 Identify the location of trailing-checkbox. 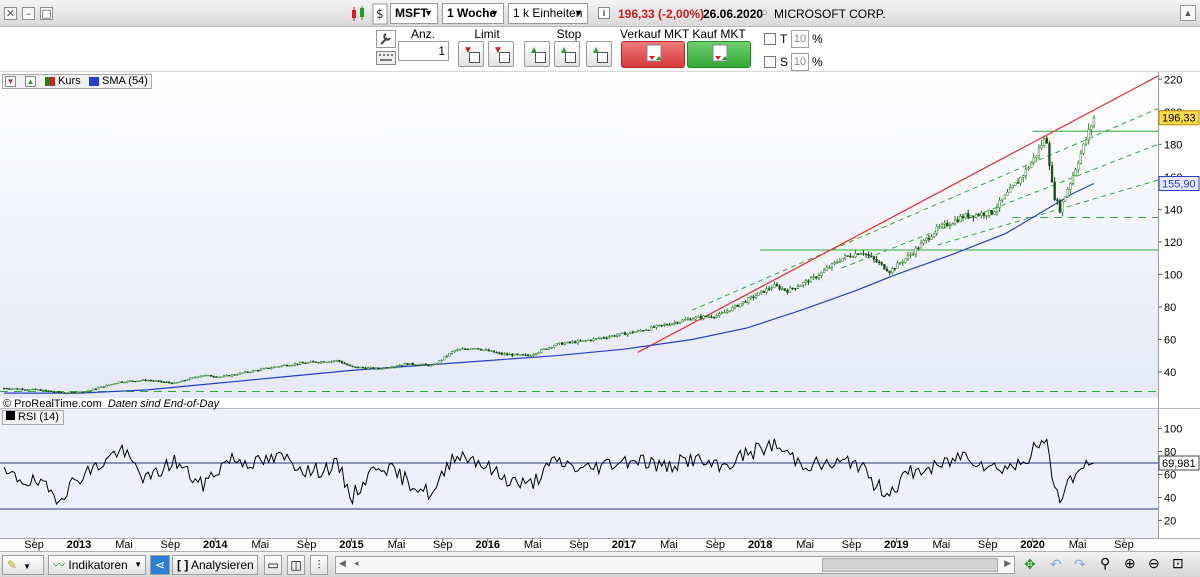
(770, 39).